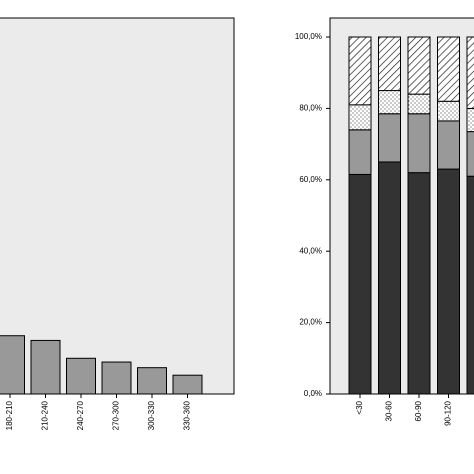  What do you see at coordinates (404, 412) in the screenshot?
I see `right-x-tick-labels: <30 30-60 60-90 90-120` at bounding box center [404, 412].